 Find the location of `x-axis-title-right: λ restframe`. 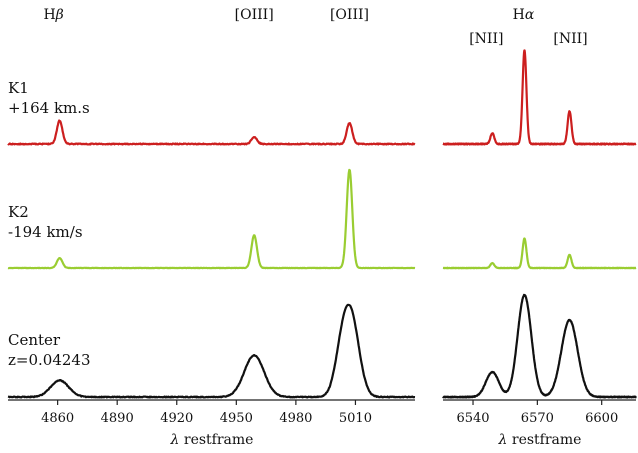

x-axis-title-right: λ restframe is located at coordinates (540, 440).